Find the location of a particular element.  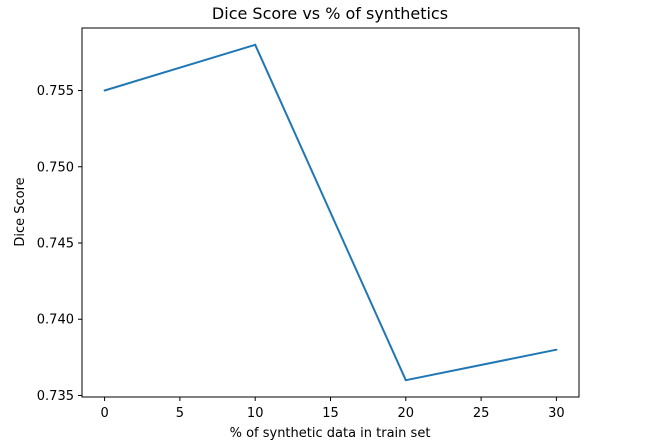

y-tick-label: 0.745 is located at coordinates (55, 243).